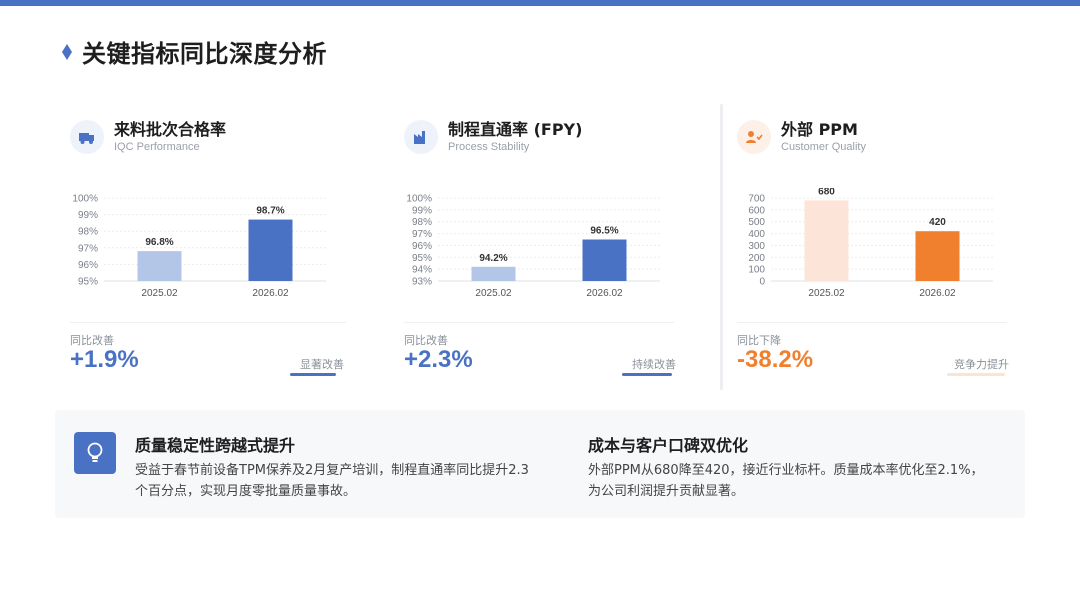  What do you see at coordinates (515, 129) in the screenshot?
I see `card-title: 制程直通率 (FPY)` at bounding box center [515, 129].